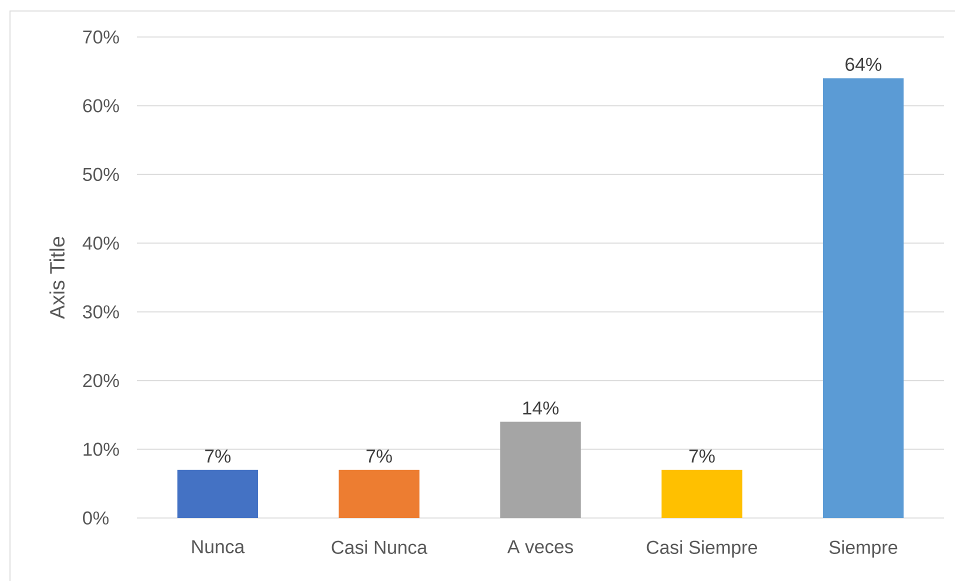  Describe the element at coordinates (101, 37) in the screenshot. I see `y-tick-label: 70%` at that location.